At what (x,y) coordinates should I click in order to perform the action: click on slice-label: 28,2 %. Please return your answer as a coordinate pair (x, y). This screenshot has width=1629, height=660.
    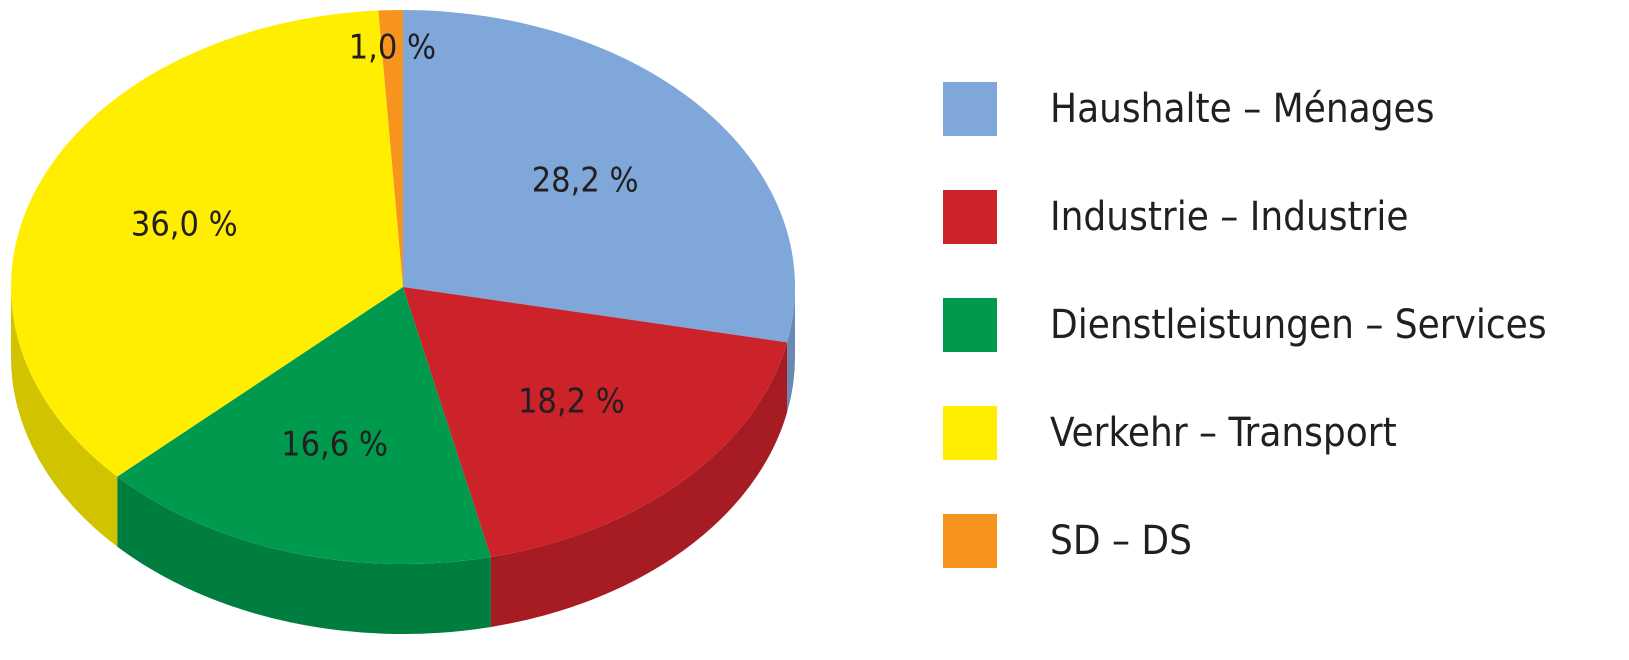
    Looking at the image, I should click on (585, 180).